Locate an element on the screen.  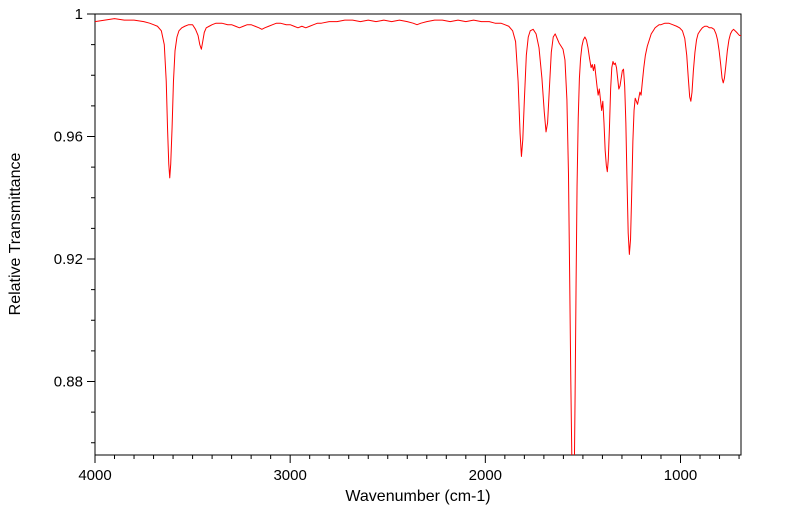
y-tick-label: 0.92 is located at coordinates (68, 259).